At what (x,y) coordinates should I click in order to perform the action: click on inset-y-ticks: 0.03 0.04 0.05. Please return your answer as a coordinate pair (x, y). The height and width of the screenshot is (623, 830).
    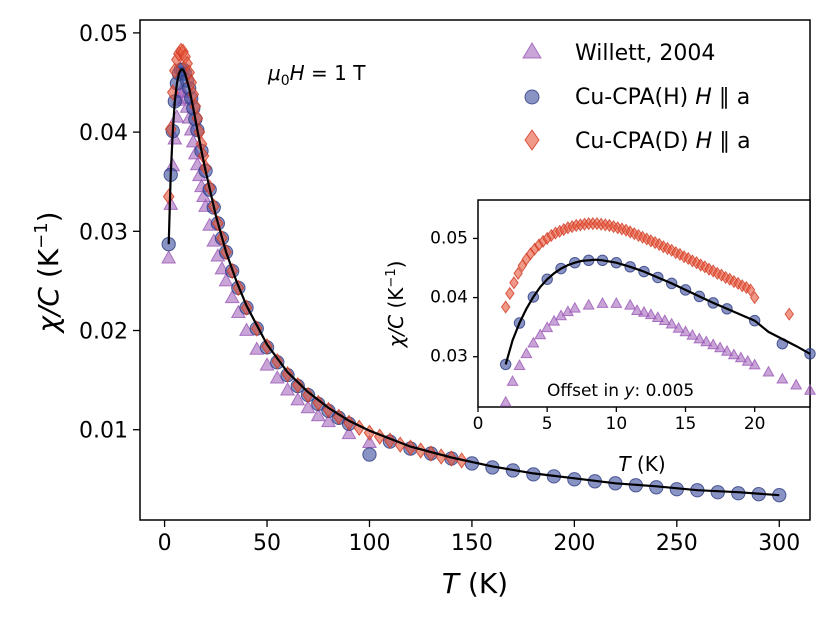
    Looking at the image, I should click on (454, 297).